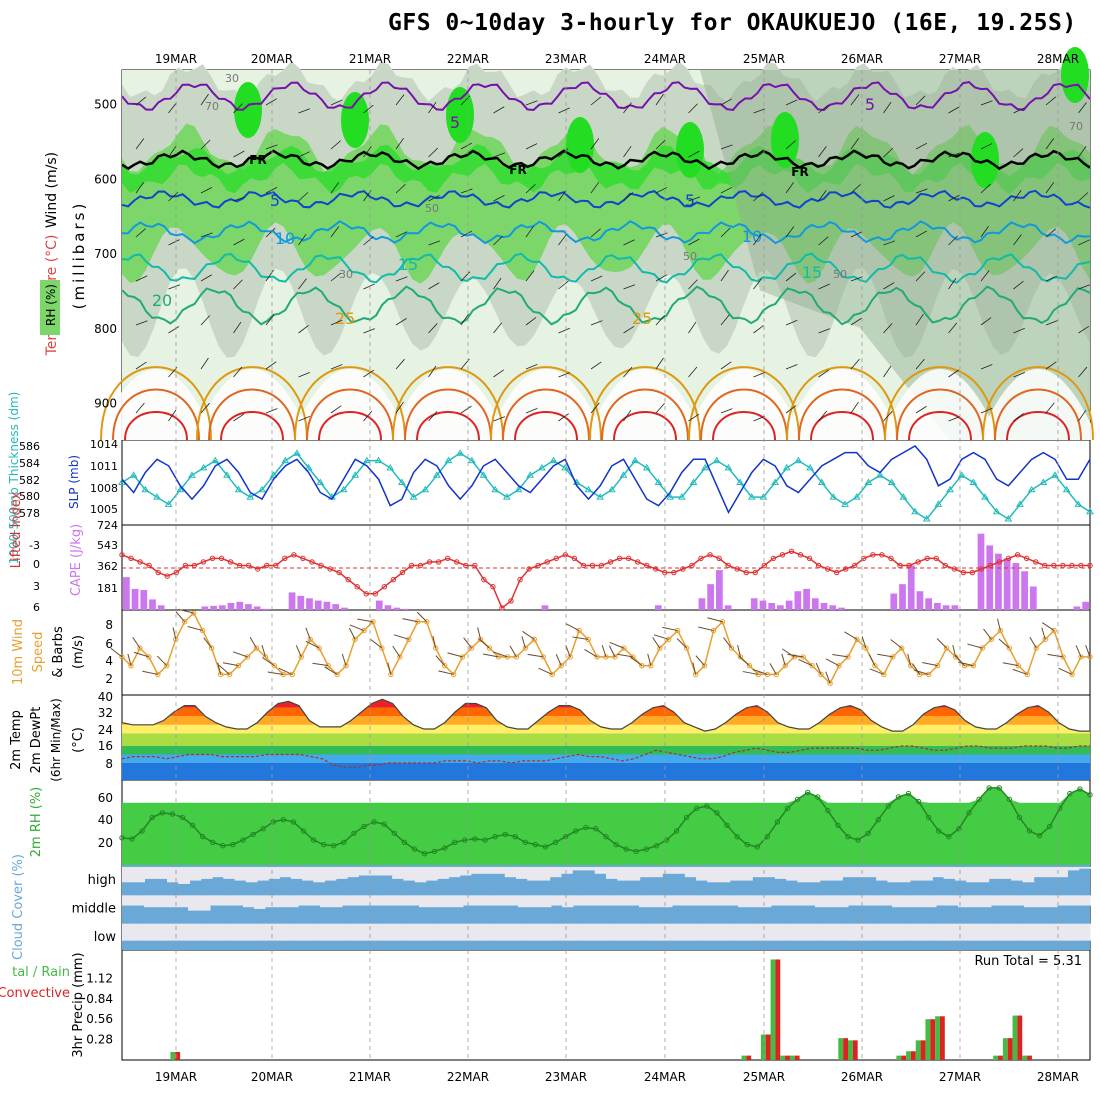 This screenshot has height=1100, width=1100. What do you see at coordinates (36, 740) in the screenshot?
I see `temp-label-b: 2m DewPt` at bounding box center [36, 740].